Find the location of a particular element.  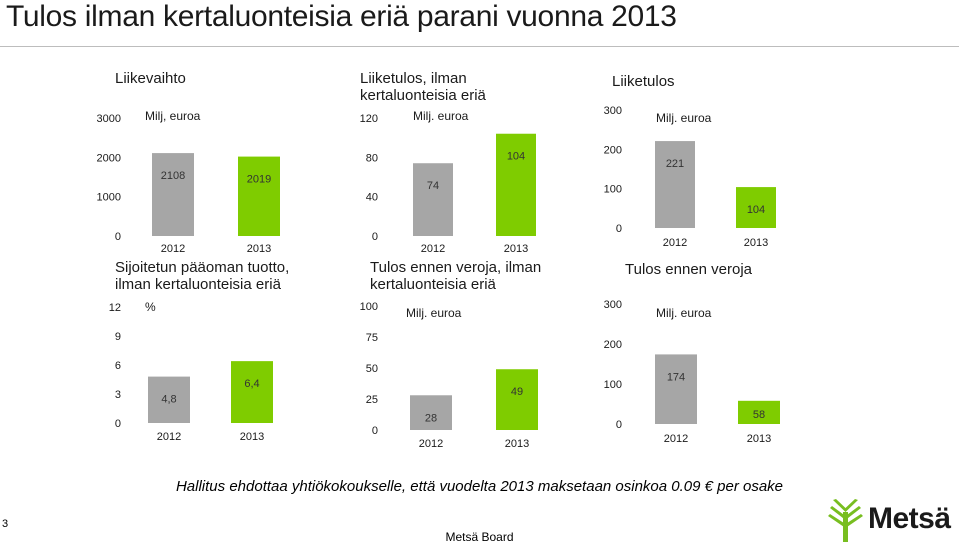

data-label: 2108 is located at coordinates (173, 176).